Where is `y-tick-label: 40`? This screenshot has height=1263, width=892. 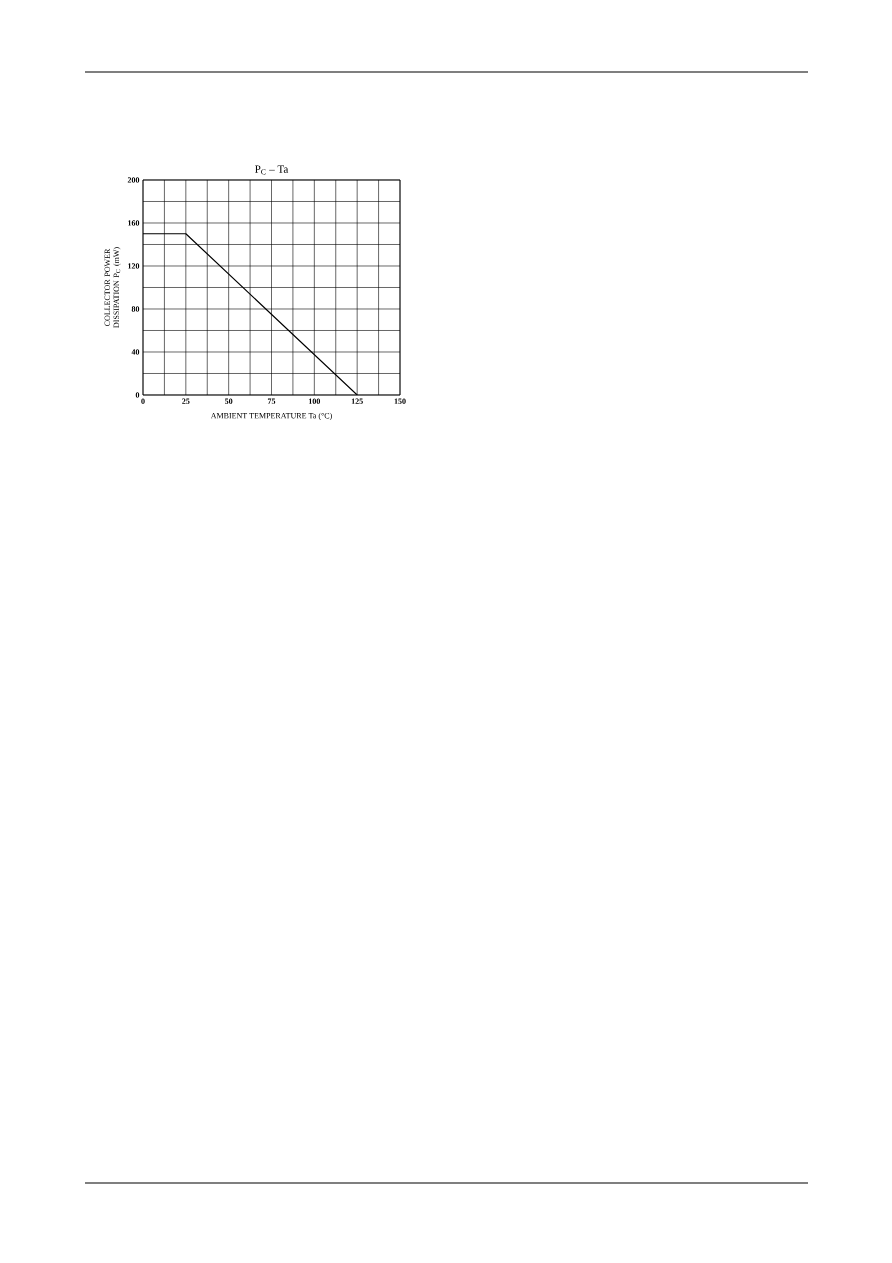 y-tick-label: 40 is located at coordinates (135, 352).